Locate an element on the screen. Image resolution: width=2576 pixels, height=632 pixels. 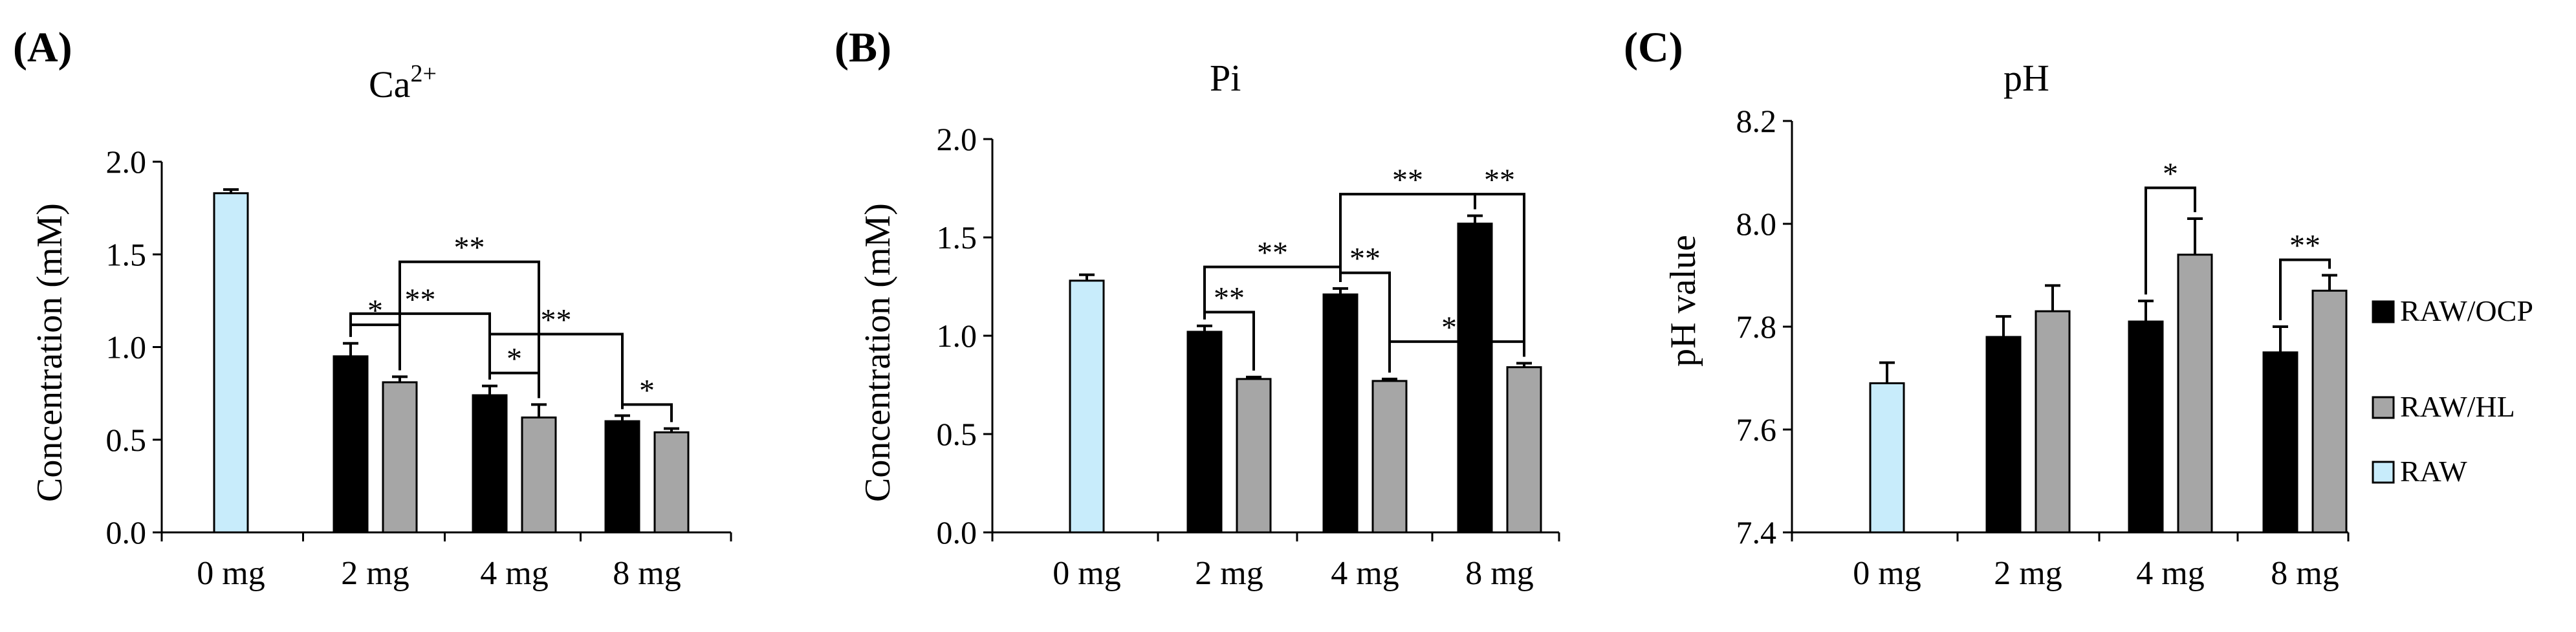
panel-b-ylabel: Concentration (mM) is located at coordinates (878, 352).